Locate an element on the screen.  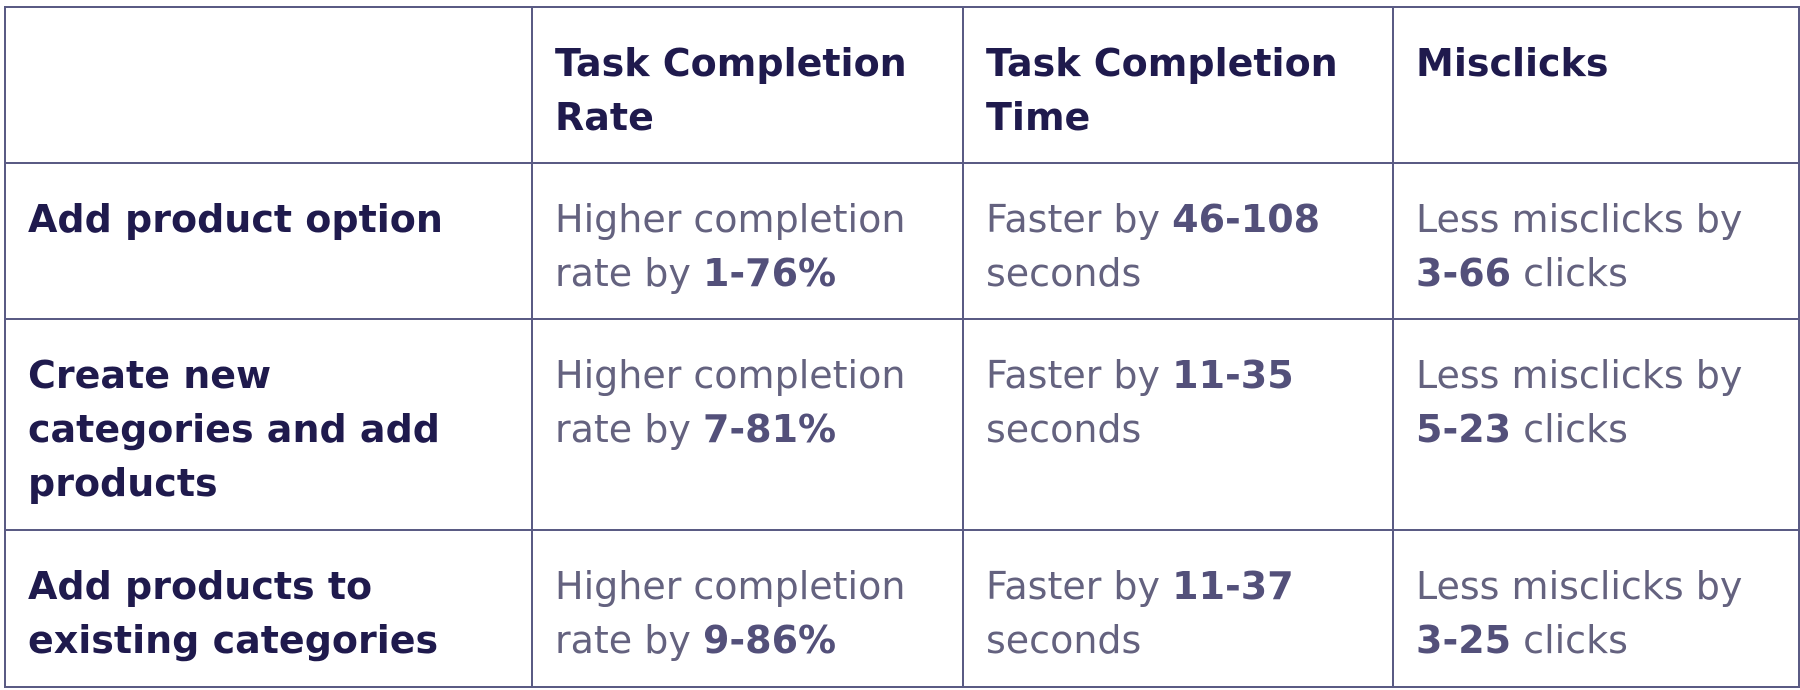
completion-rate-cell: Higher completion rate by 9-86% is located at coordinates (747, 608).